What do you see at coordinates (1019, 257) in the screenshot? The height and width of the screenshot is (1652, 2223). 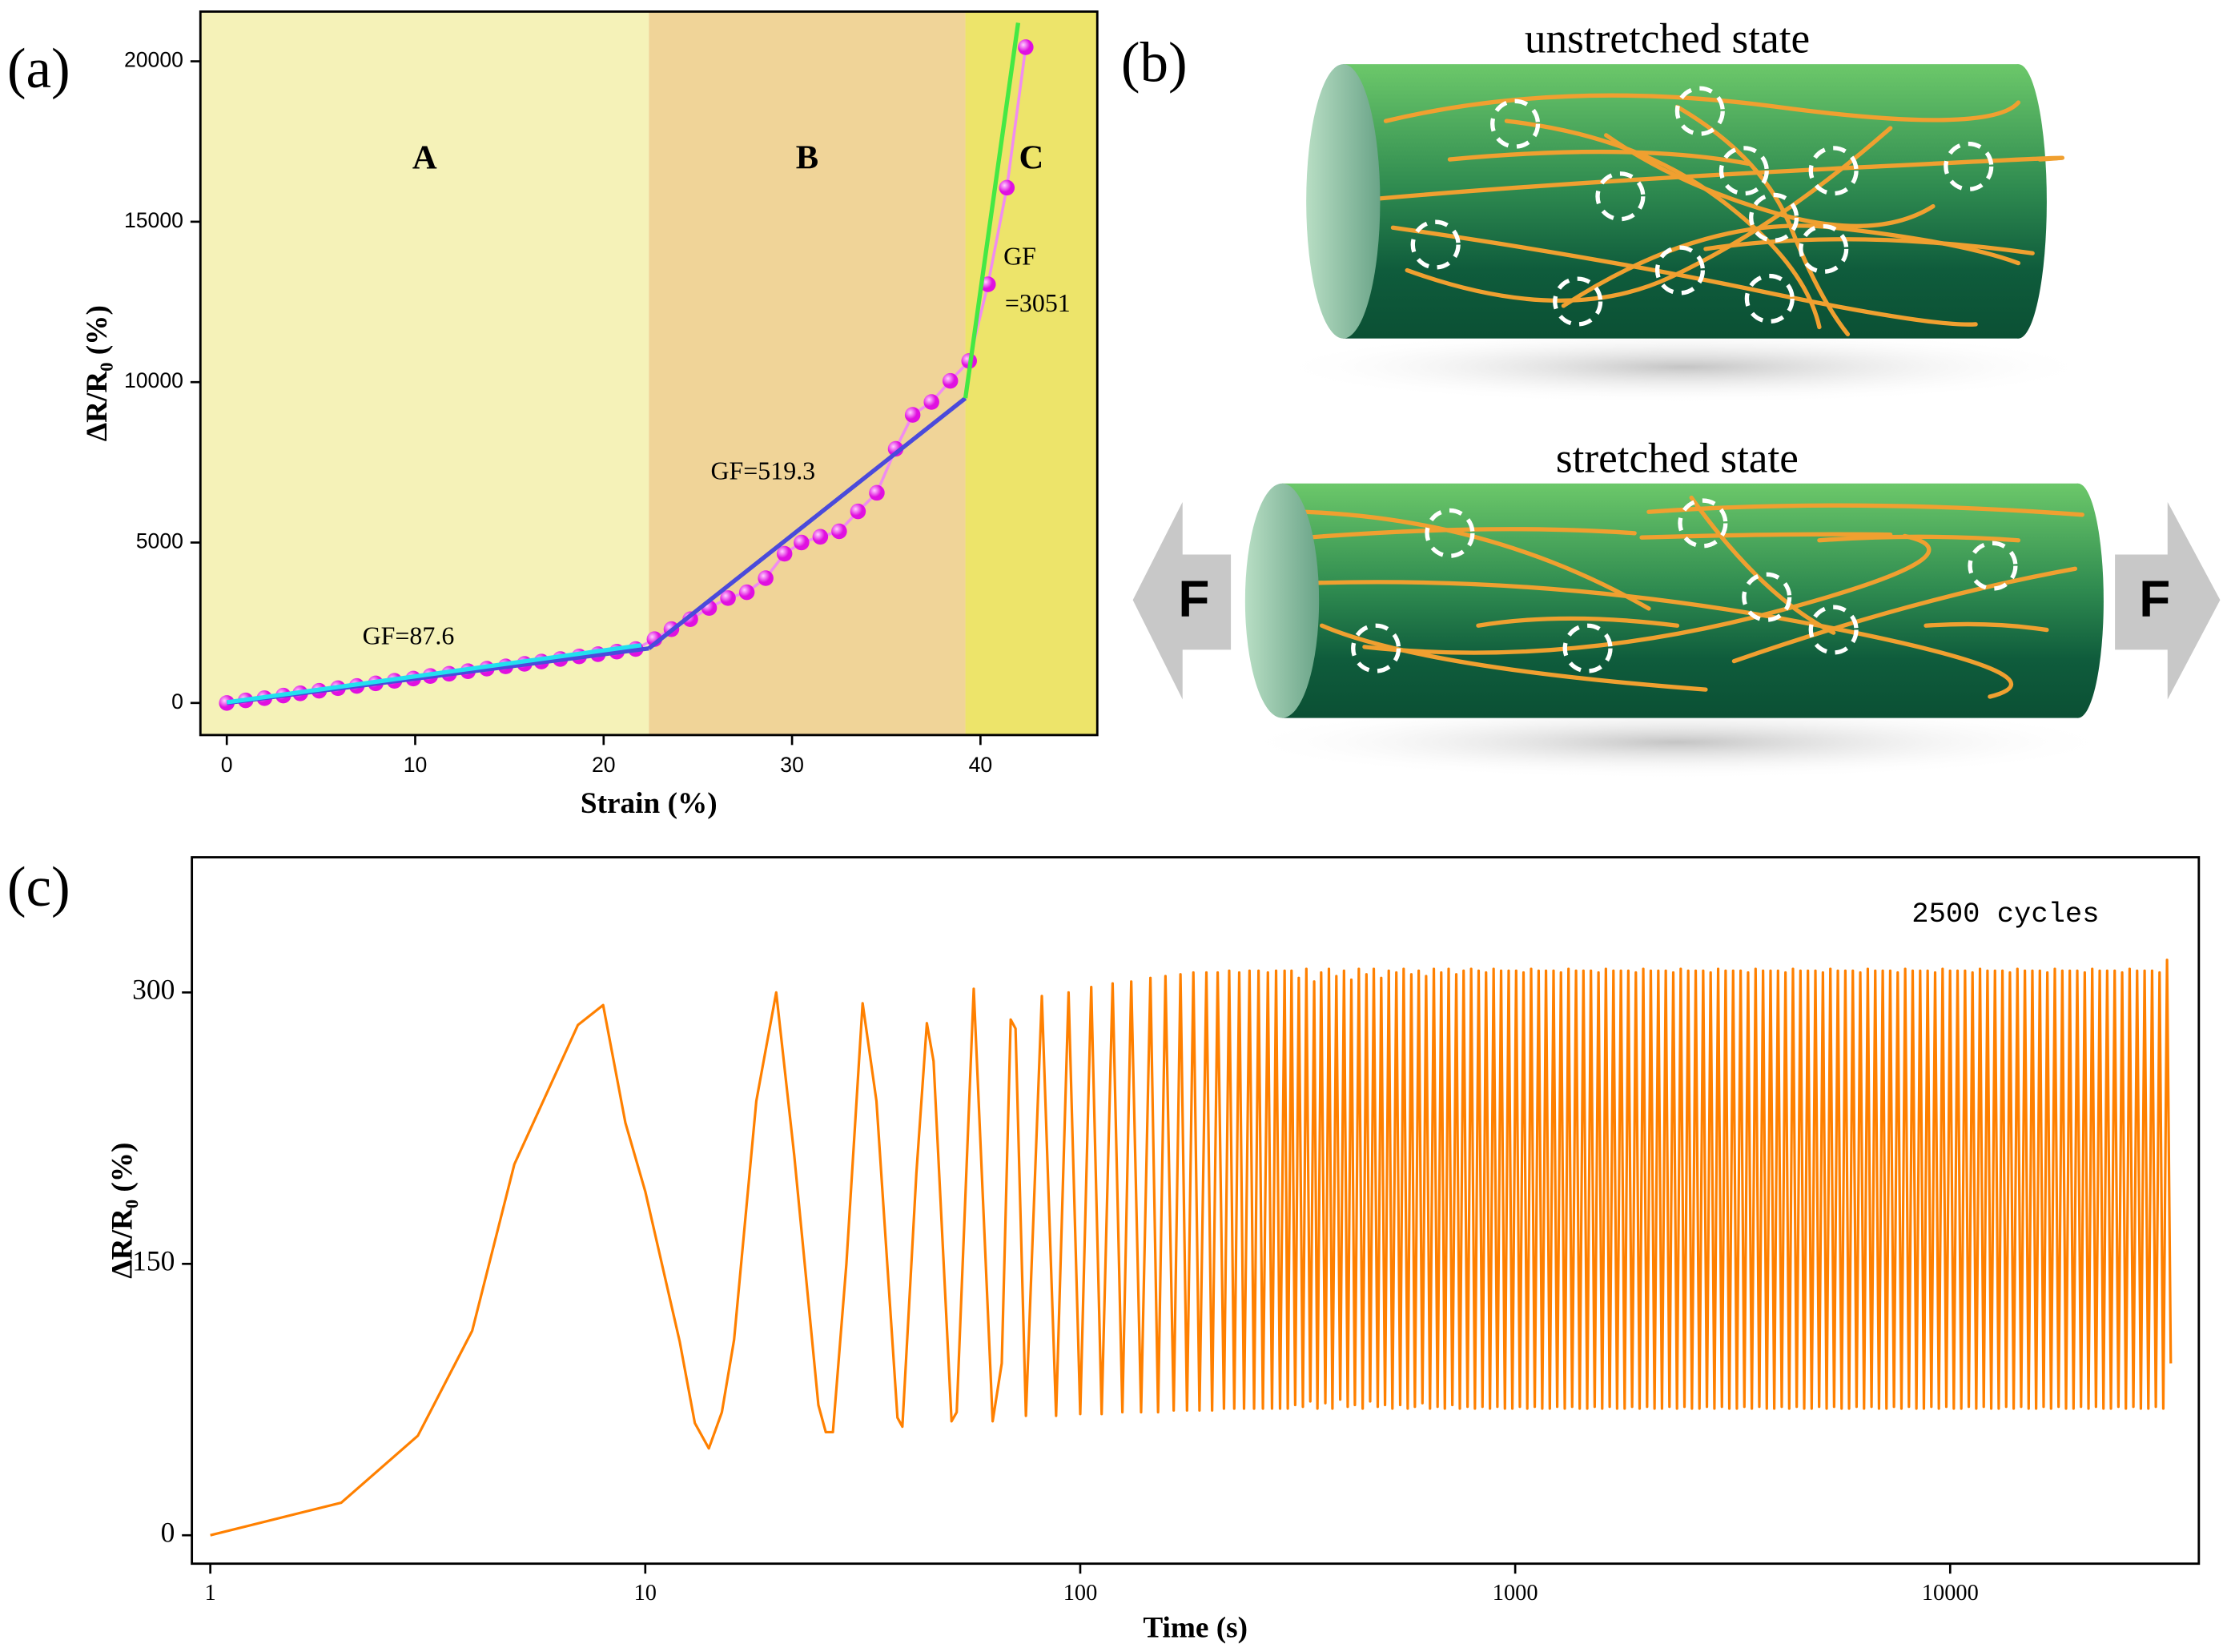 I see `annotation: GF` at bounding box center [1019, 257].